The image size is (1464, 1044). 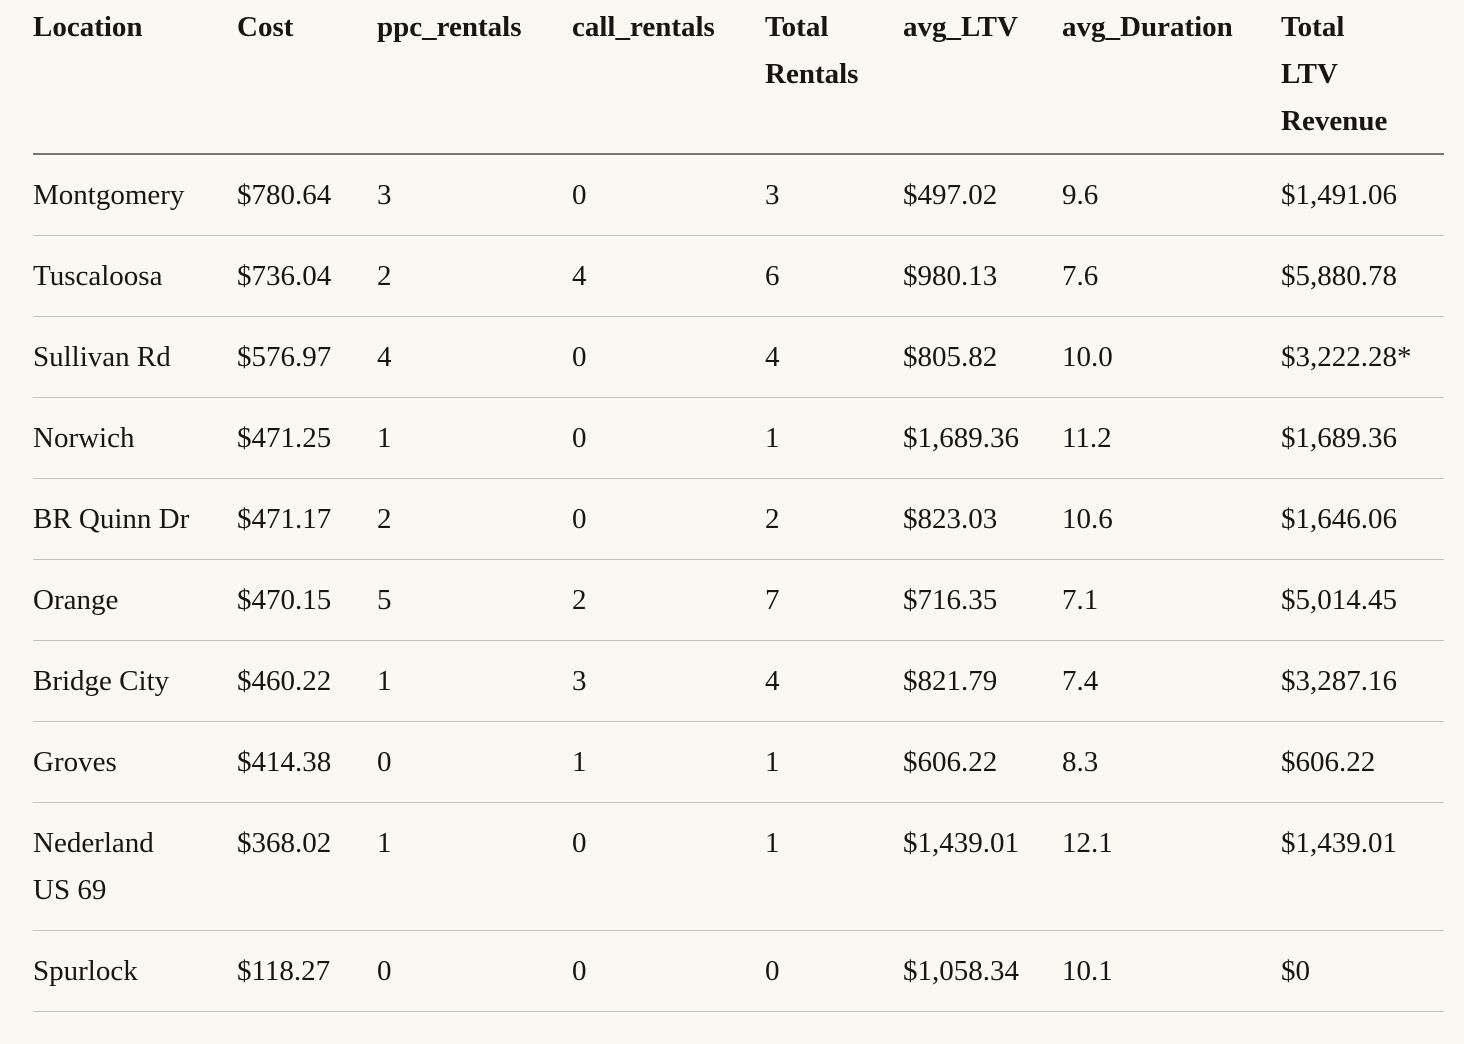 I want to click on table-row: Bridge City $460.22 1 3 4 $821.79 7.4 $3,287.16, so click(x=738, y=681).